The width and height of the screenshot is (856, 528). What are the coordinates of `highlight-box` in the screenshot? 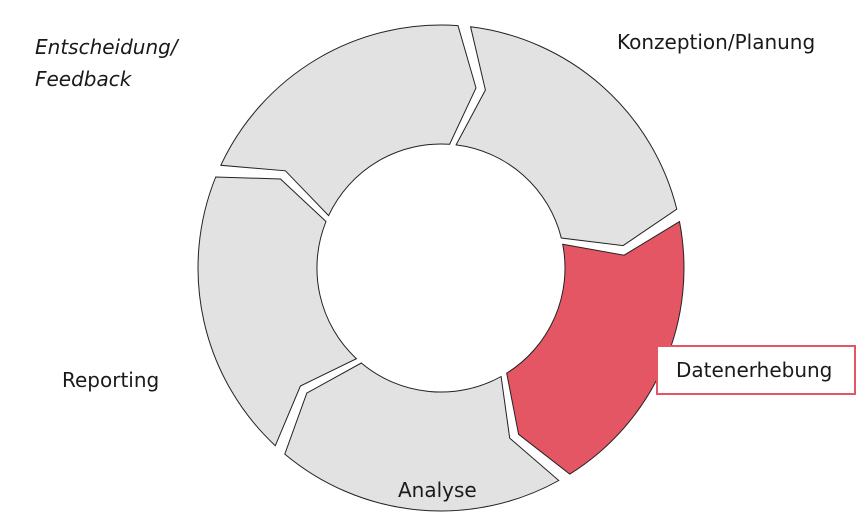 It's located at (756, 370).